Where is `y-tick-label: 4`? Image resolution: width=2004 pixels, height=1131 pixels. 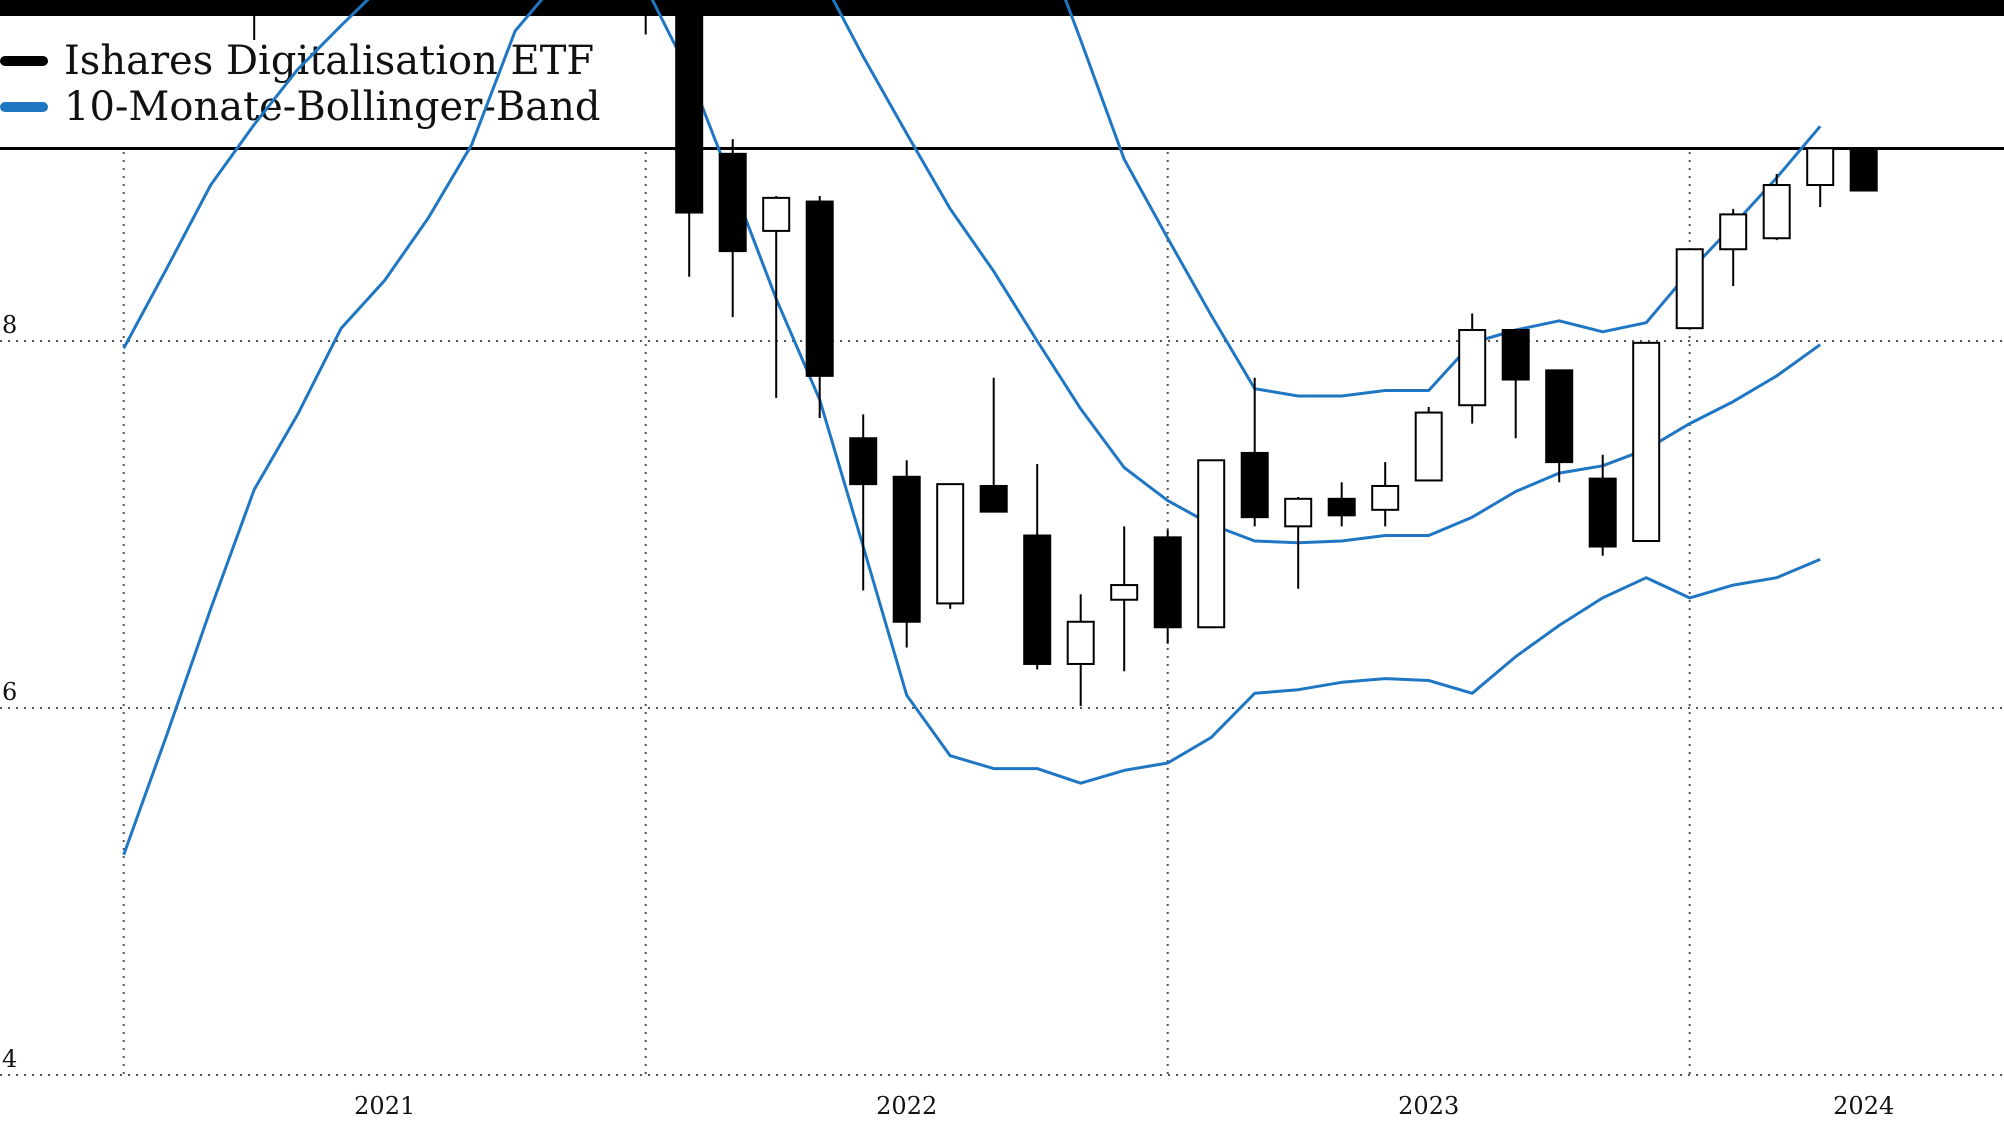 y-tick-label: 4 is located at coordinates (9, 1059).